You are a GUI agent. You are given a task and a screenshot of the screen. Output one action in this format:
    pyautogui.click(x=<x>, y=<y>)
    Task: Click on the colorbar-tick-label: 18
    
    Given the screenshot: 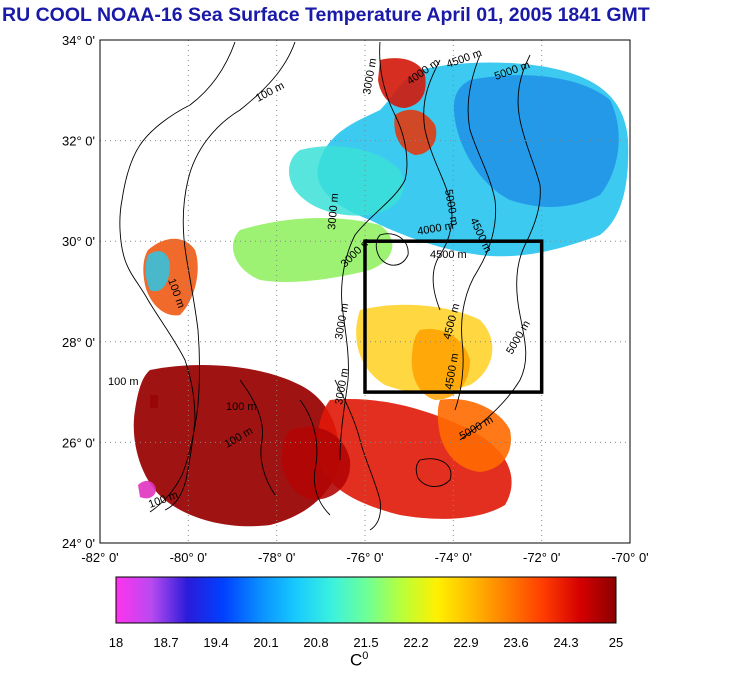 What is the action you would take?
    pyautogui.click(x=116, y=642)
    